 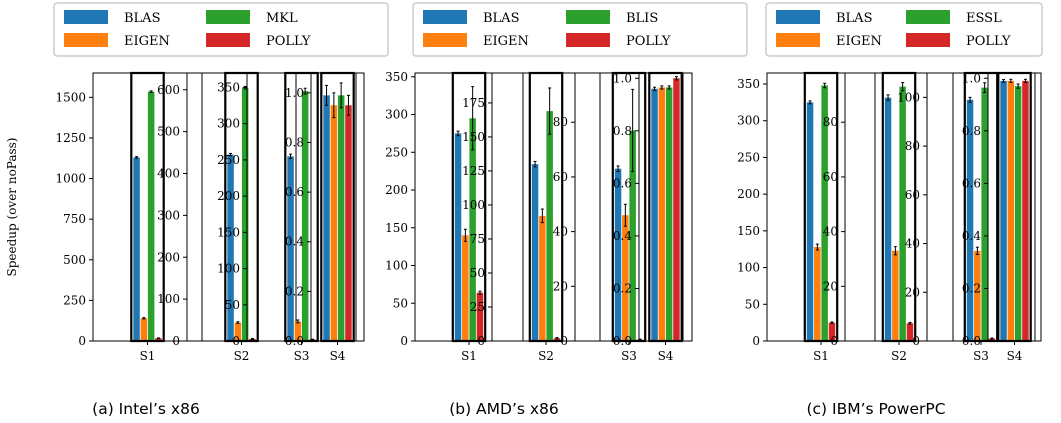 I want to click on y-tick-label: 20, so click(x=830, y=286).